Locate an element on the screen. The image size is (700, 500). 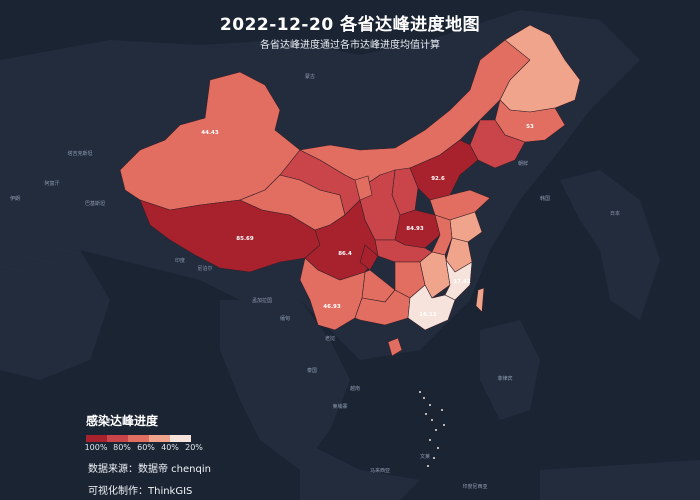
province-ningxia is located at coordinates (363, 188).